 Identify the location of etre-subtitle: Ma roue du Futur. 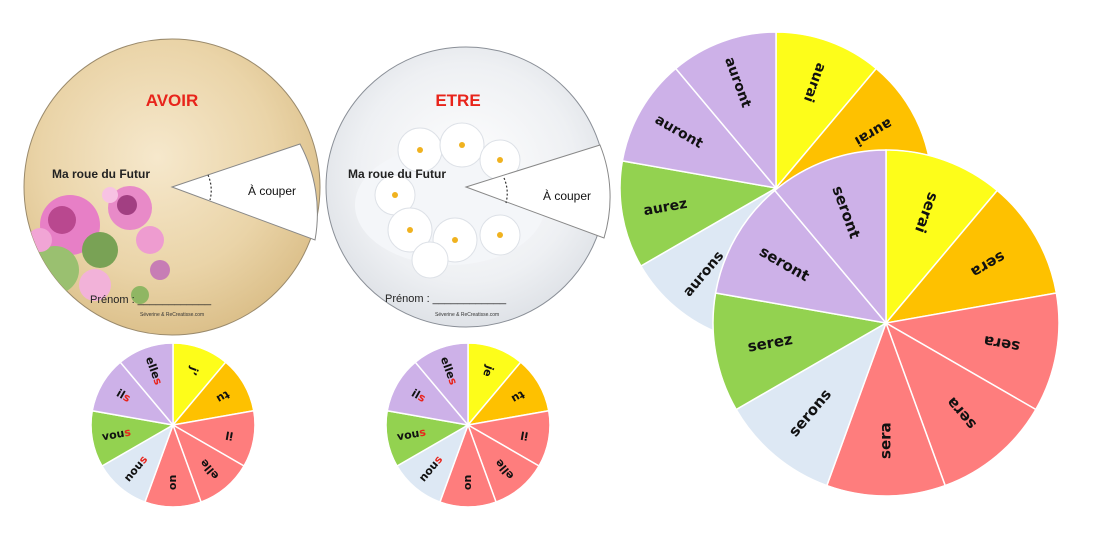
(397, 174).